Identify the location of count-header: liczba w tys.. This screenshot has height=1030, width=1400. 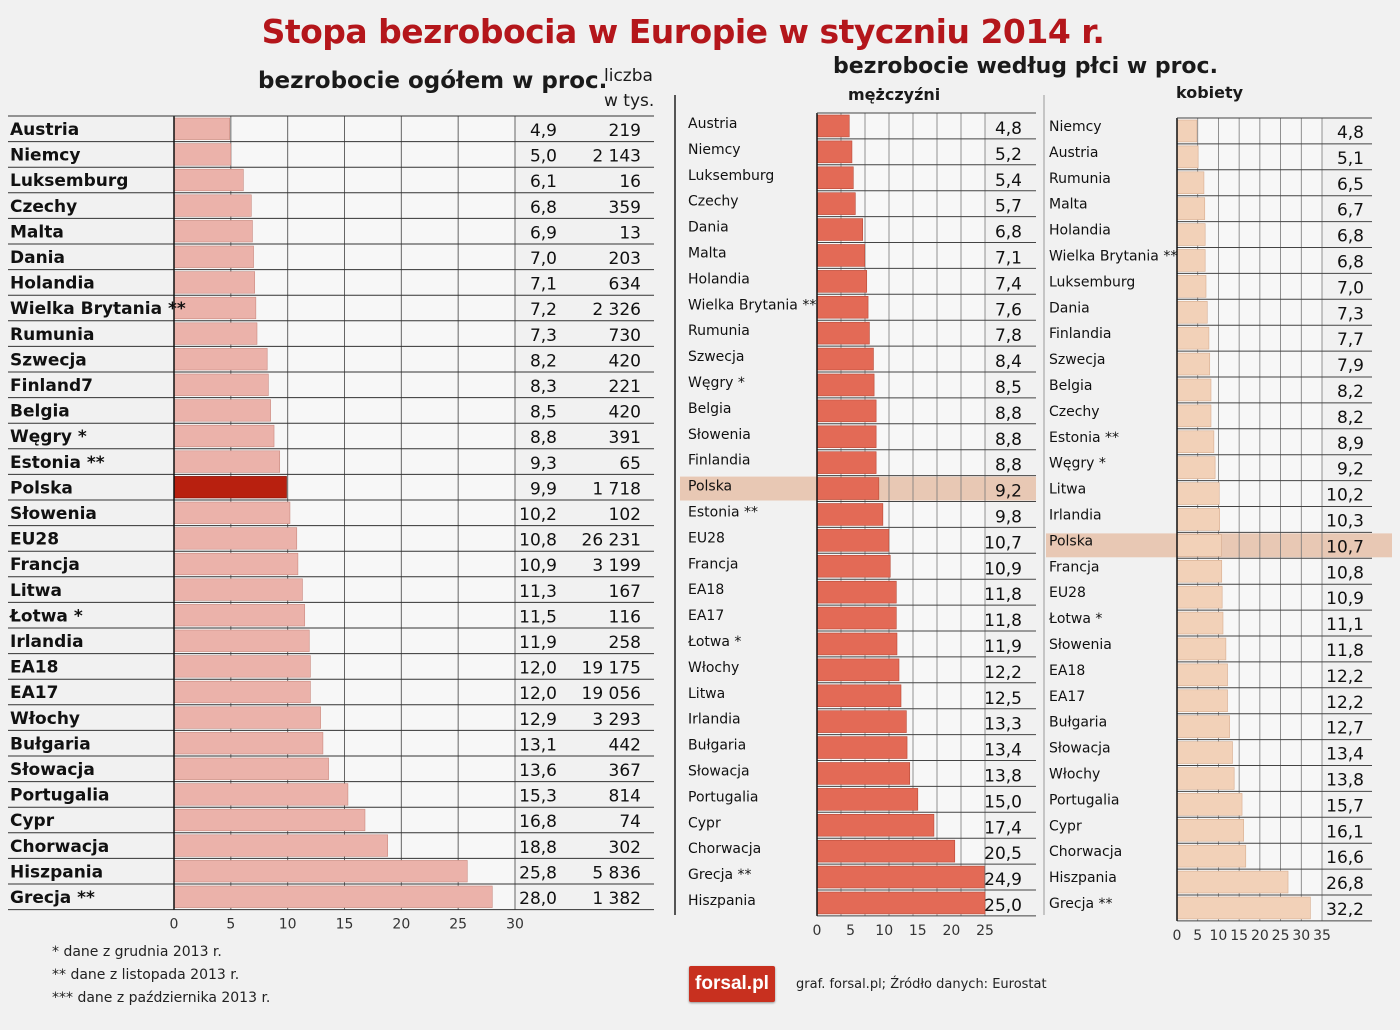
(629, 88).